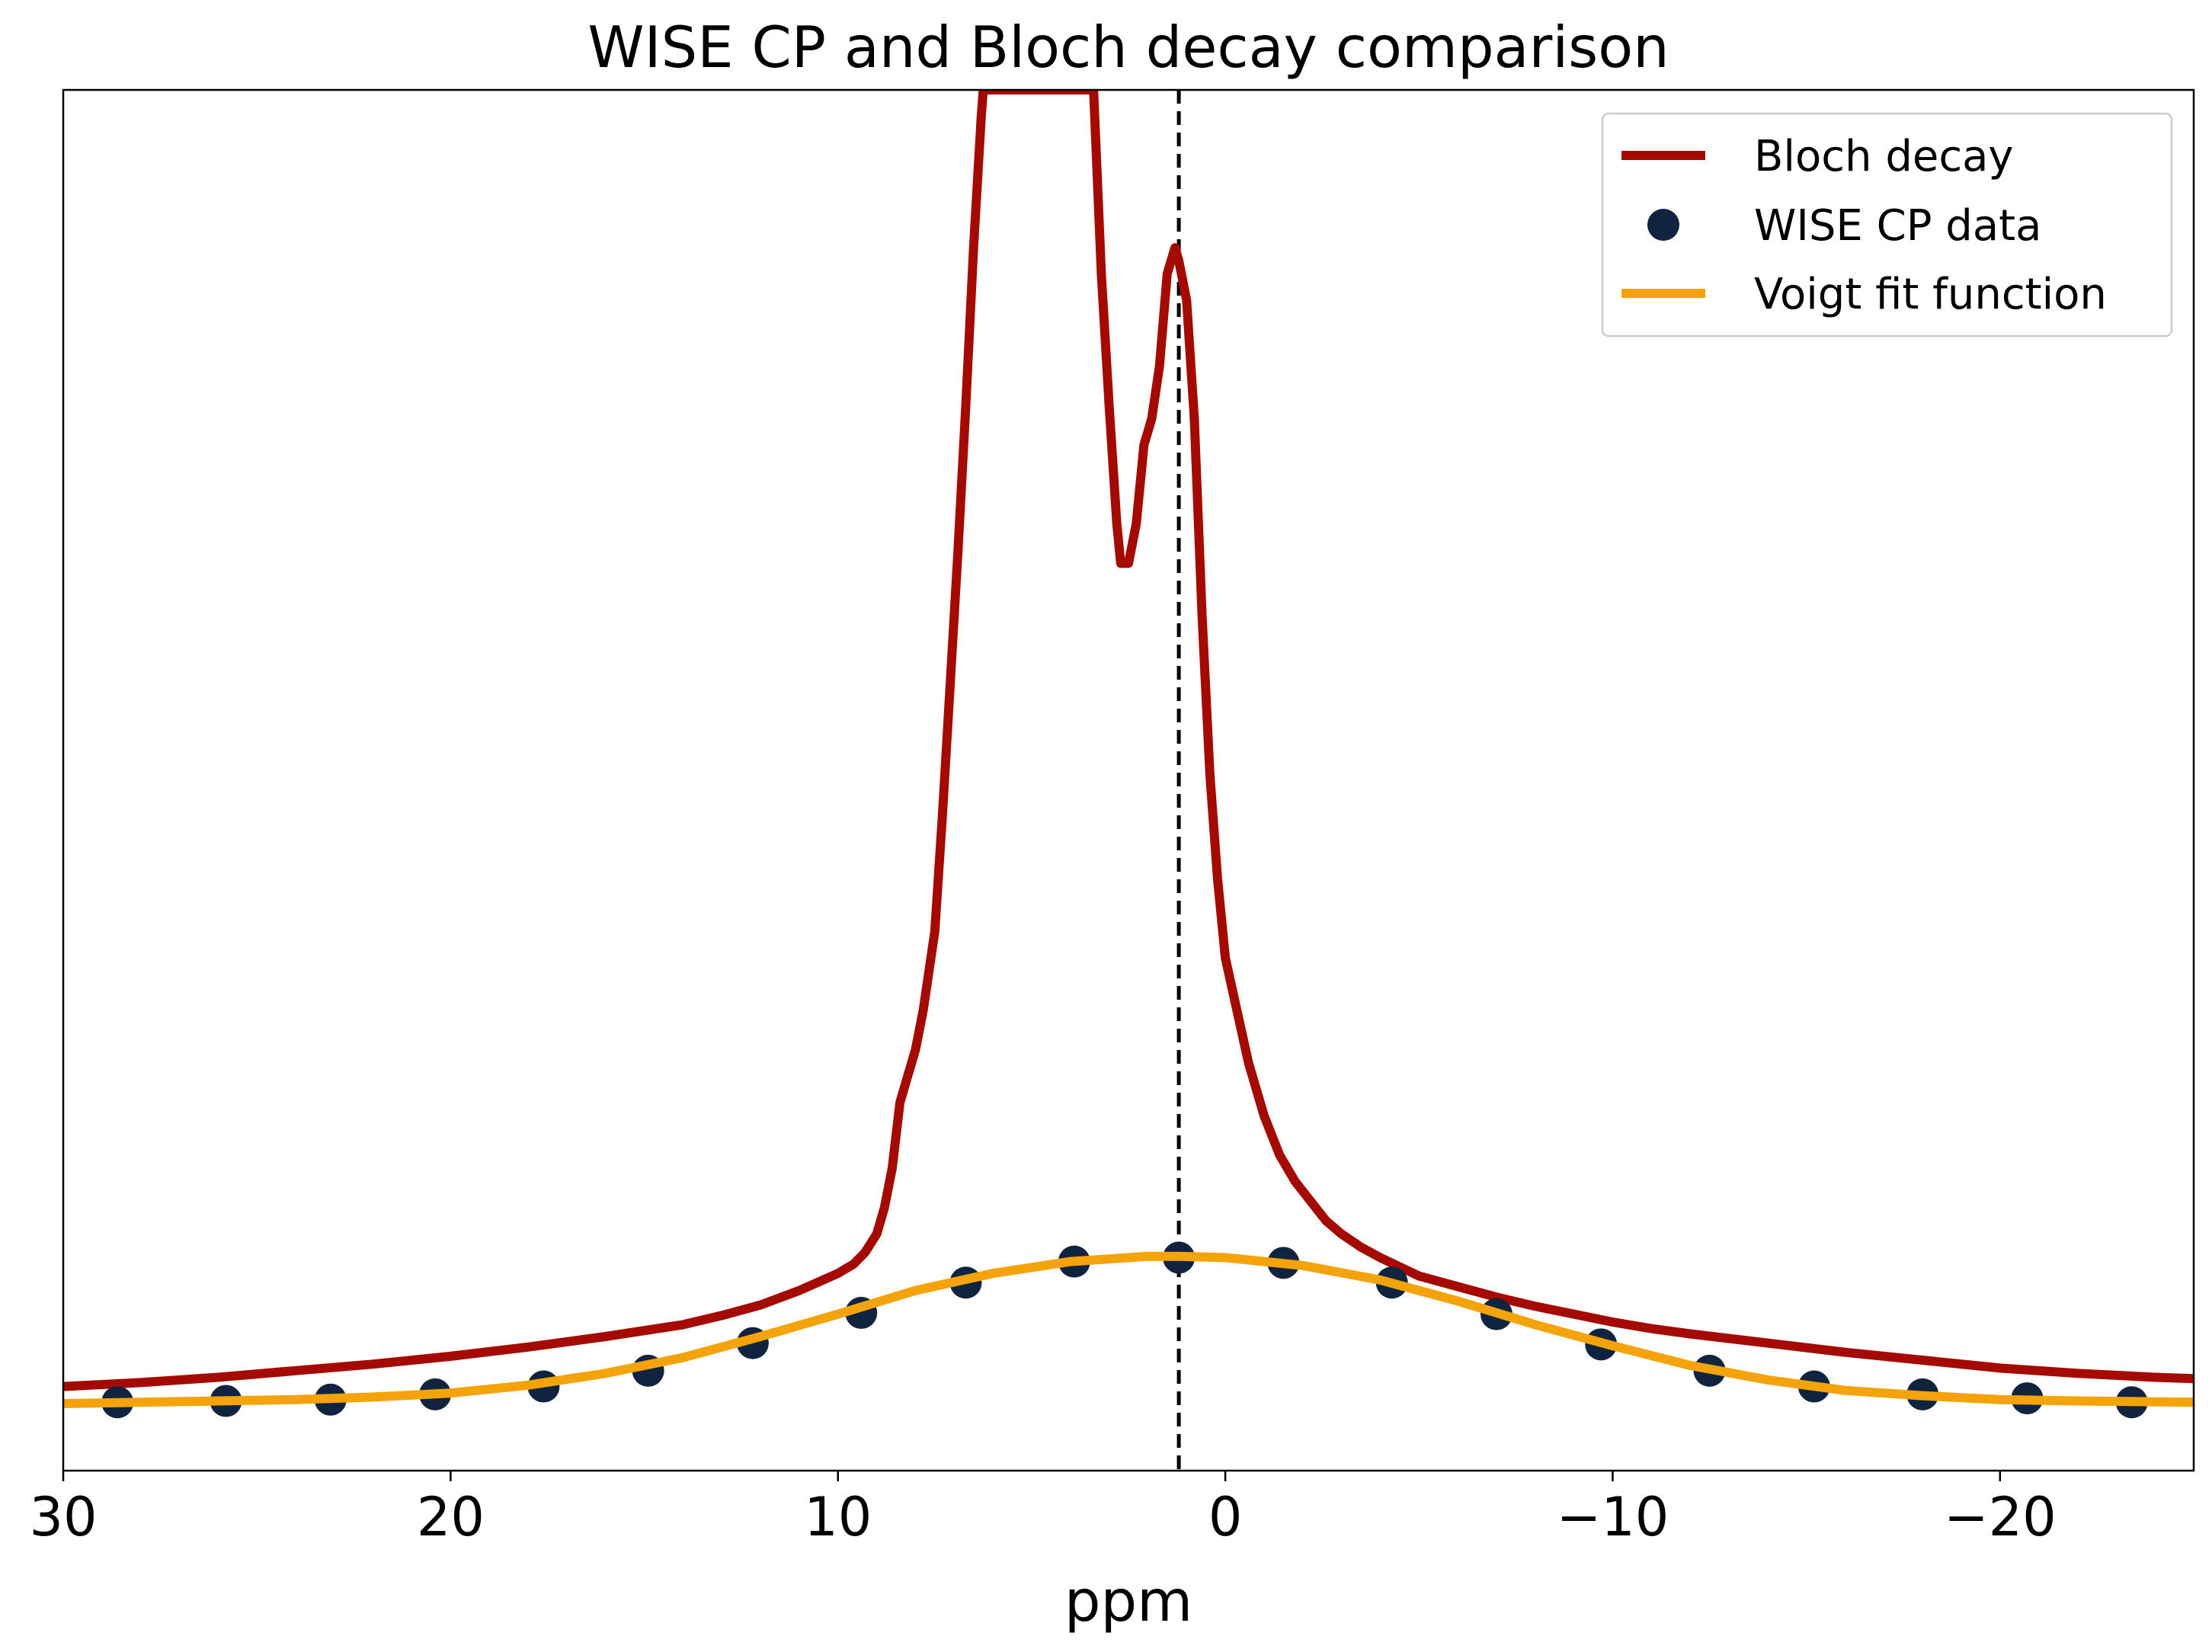 The height and width of the screenshot is (1652, 2212). I want to click on legend-box, so click(1887, 225).